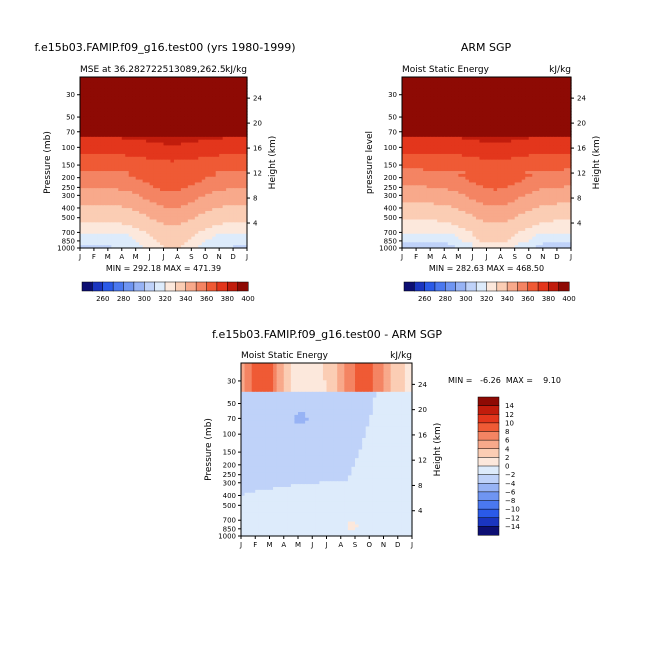 This screenshot has height=654, width=654. What do you see at coordinates (233, 286) in the screenshot?
I see `model-colorbar-swatch` at bounding box center [233, 286].